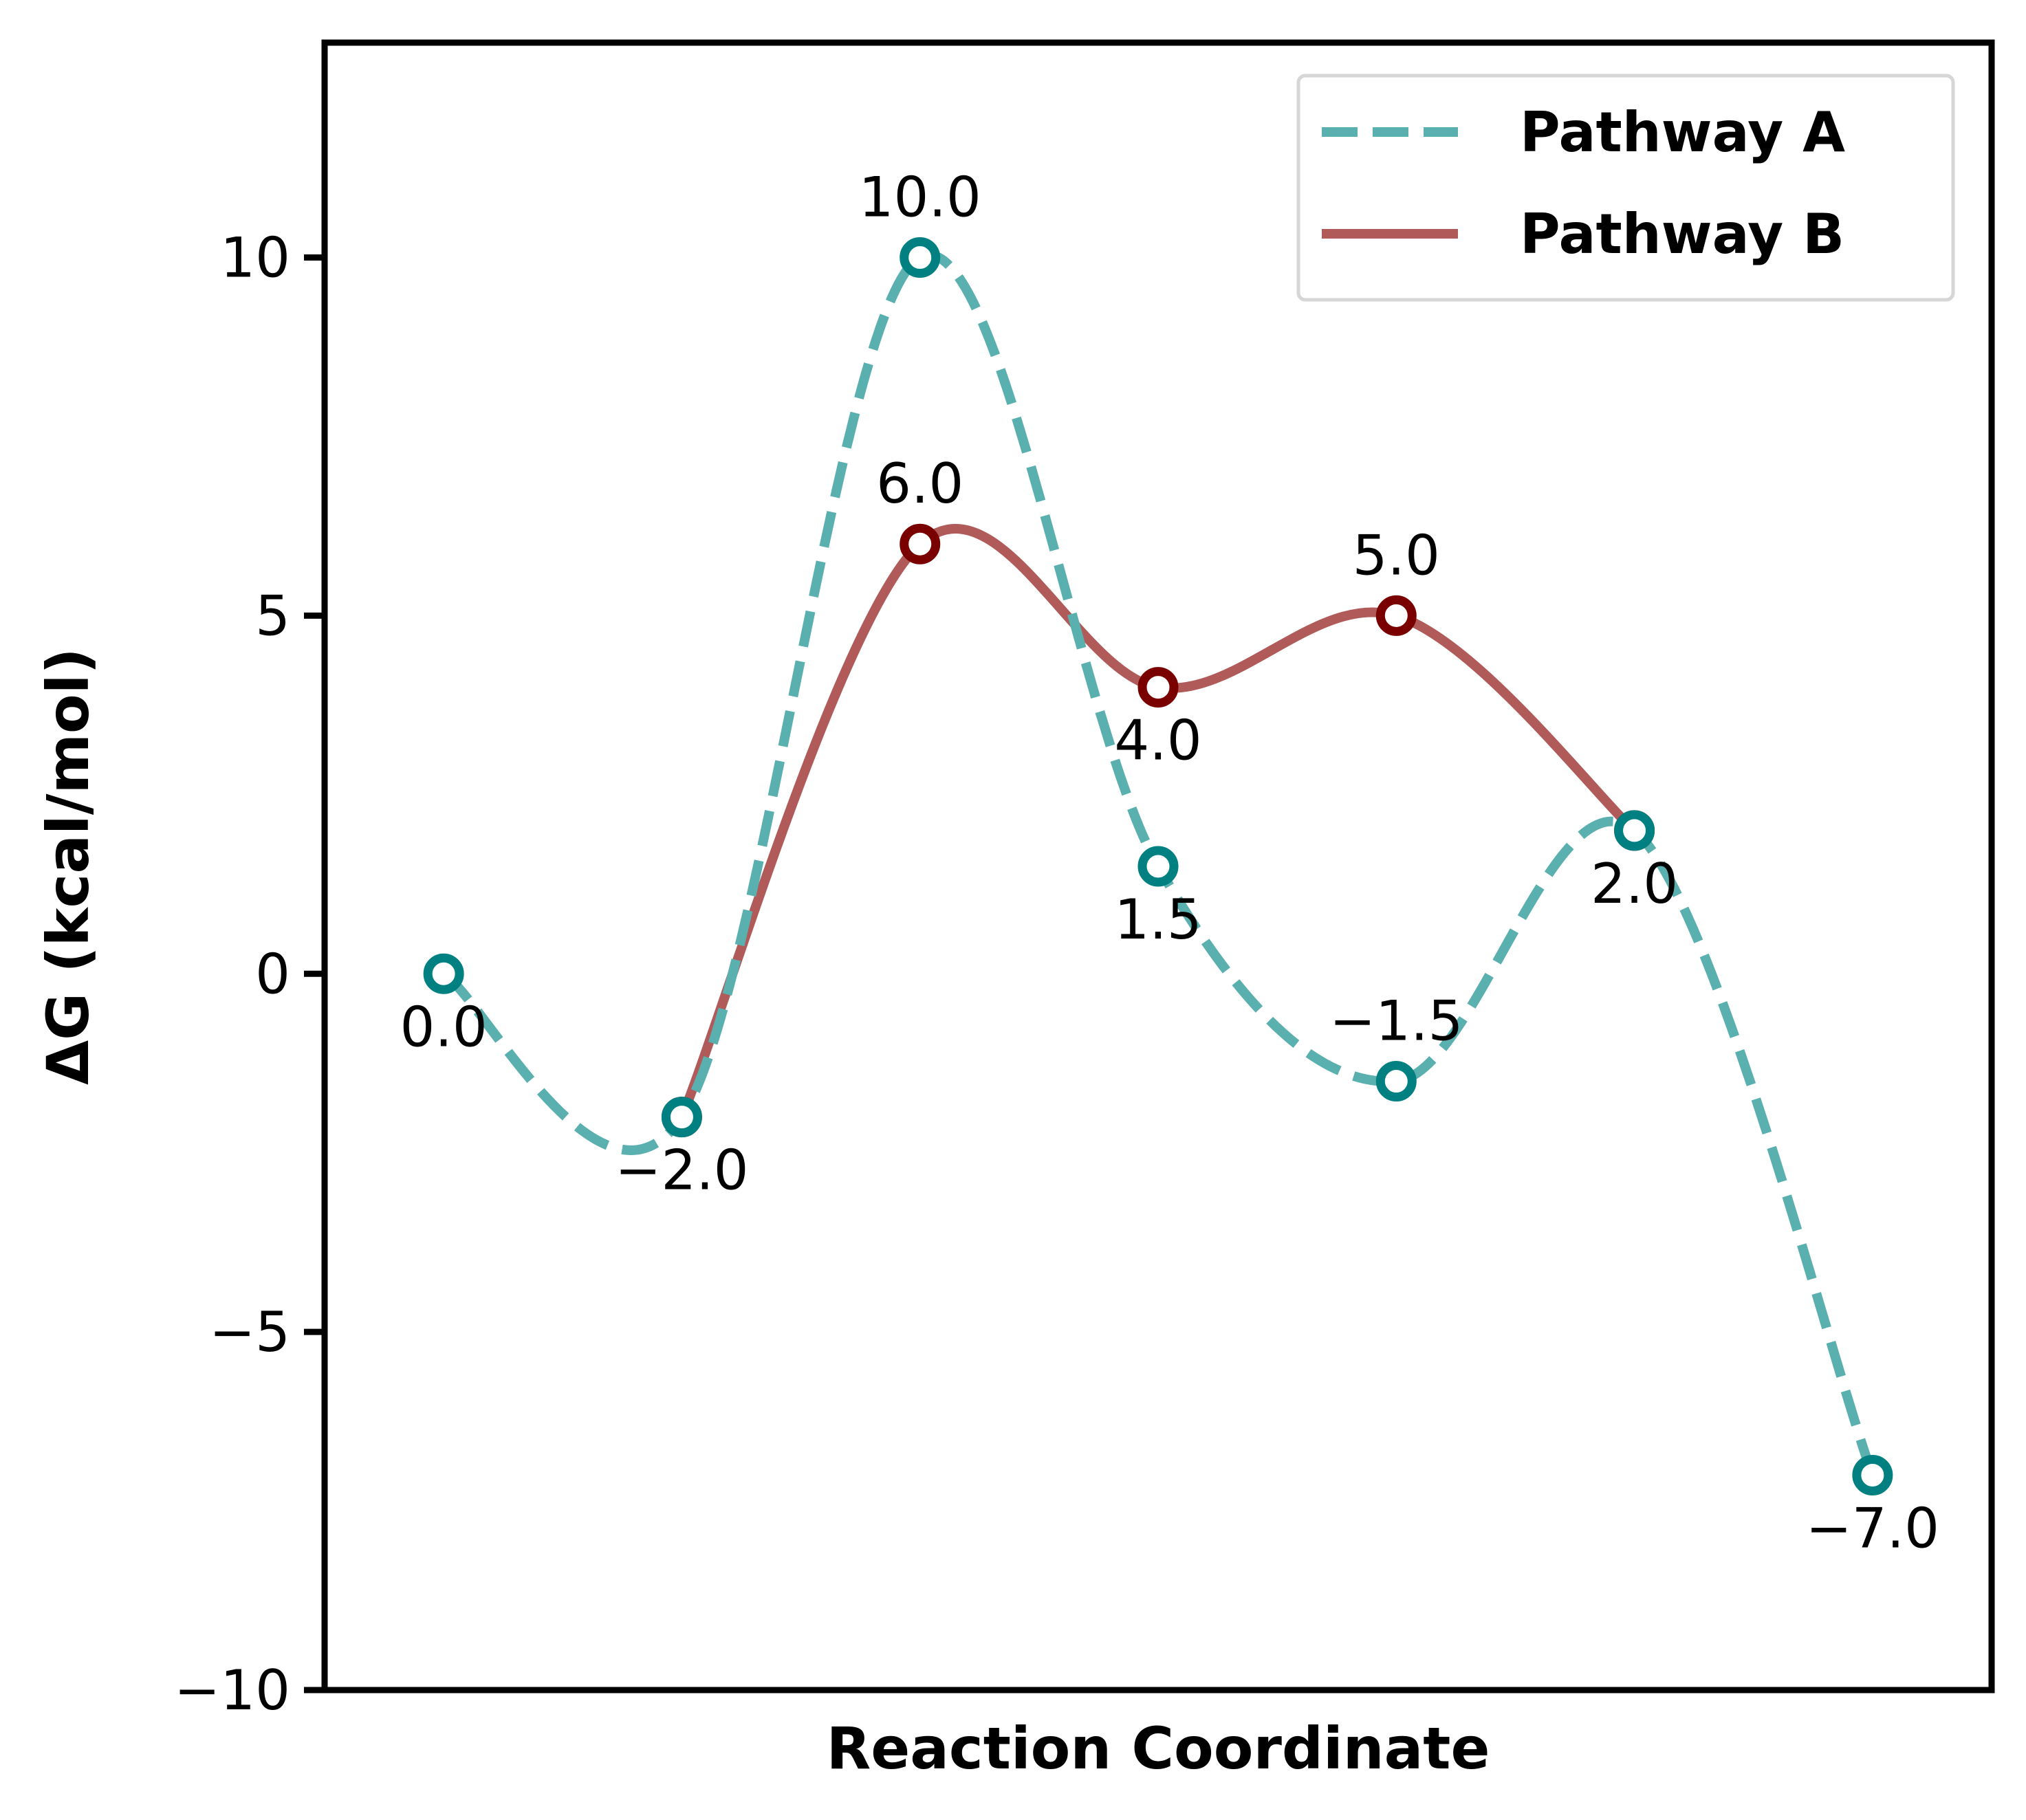  Describe the element at coordinates (1634, 884) in the screenshot. I see `data-label-pathway-a: 2.0` at that location.